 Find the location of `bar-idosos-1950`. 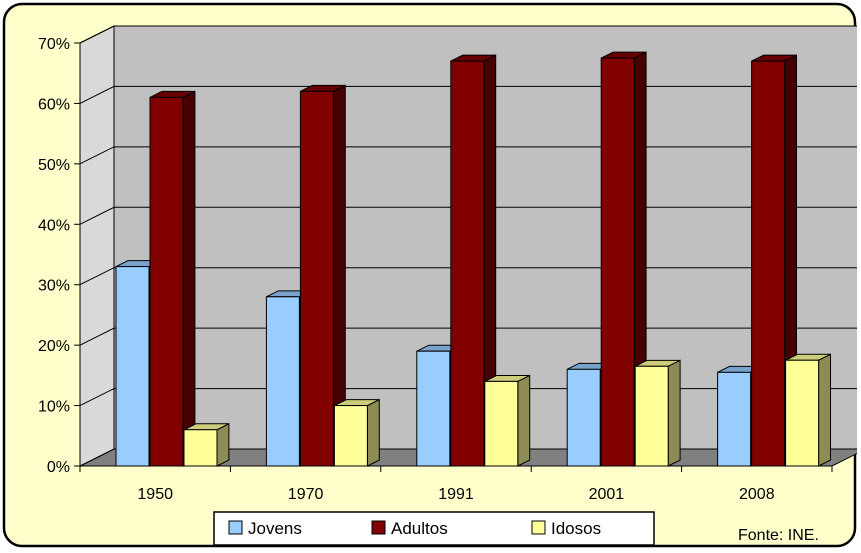

bar-idosos-1950 is located at coordinates (206, 444).